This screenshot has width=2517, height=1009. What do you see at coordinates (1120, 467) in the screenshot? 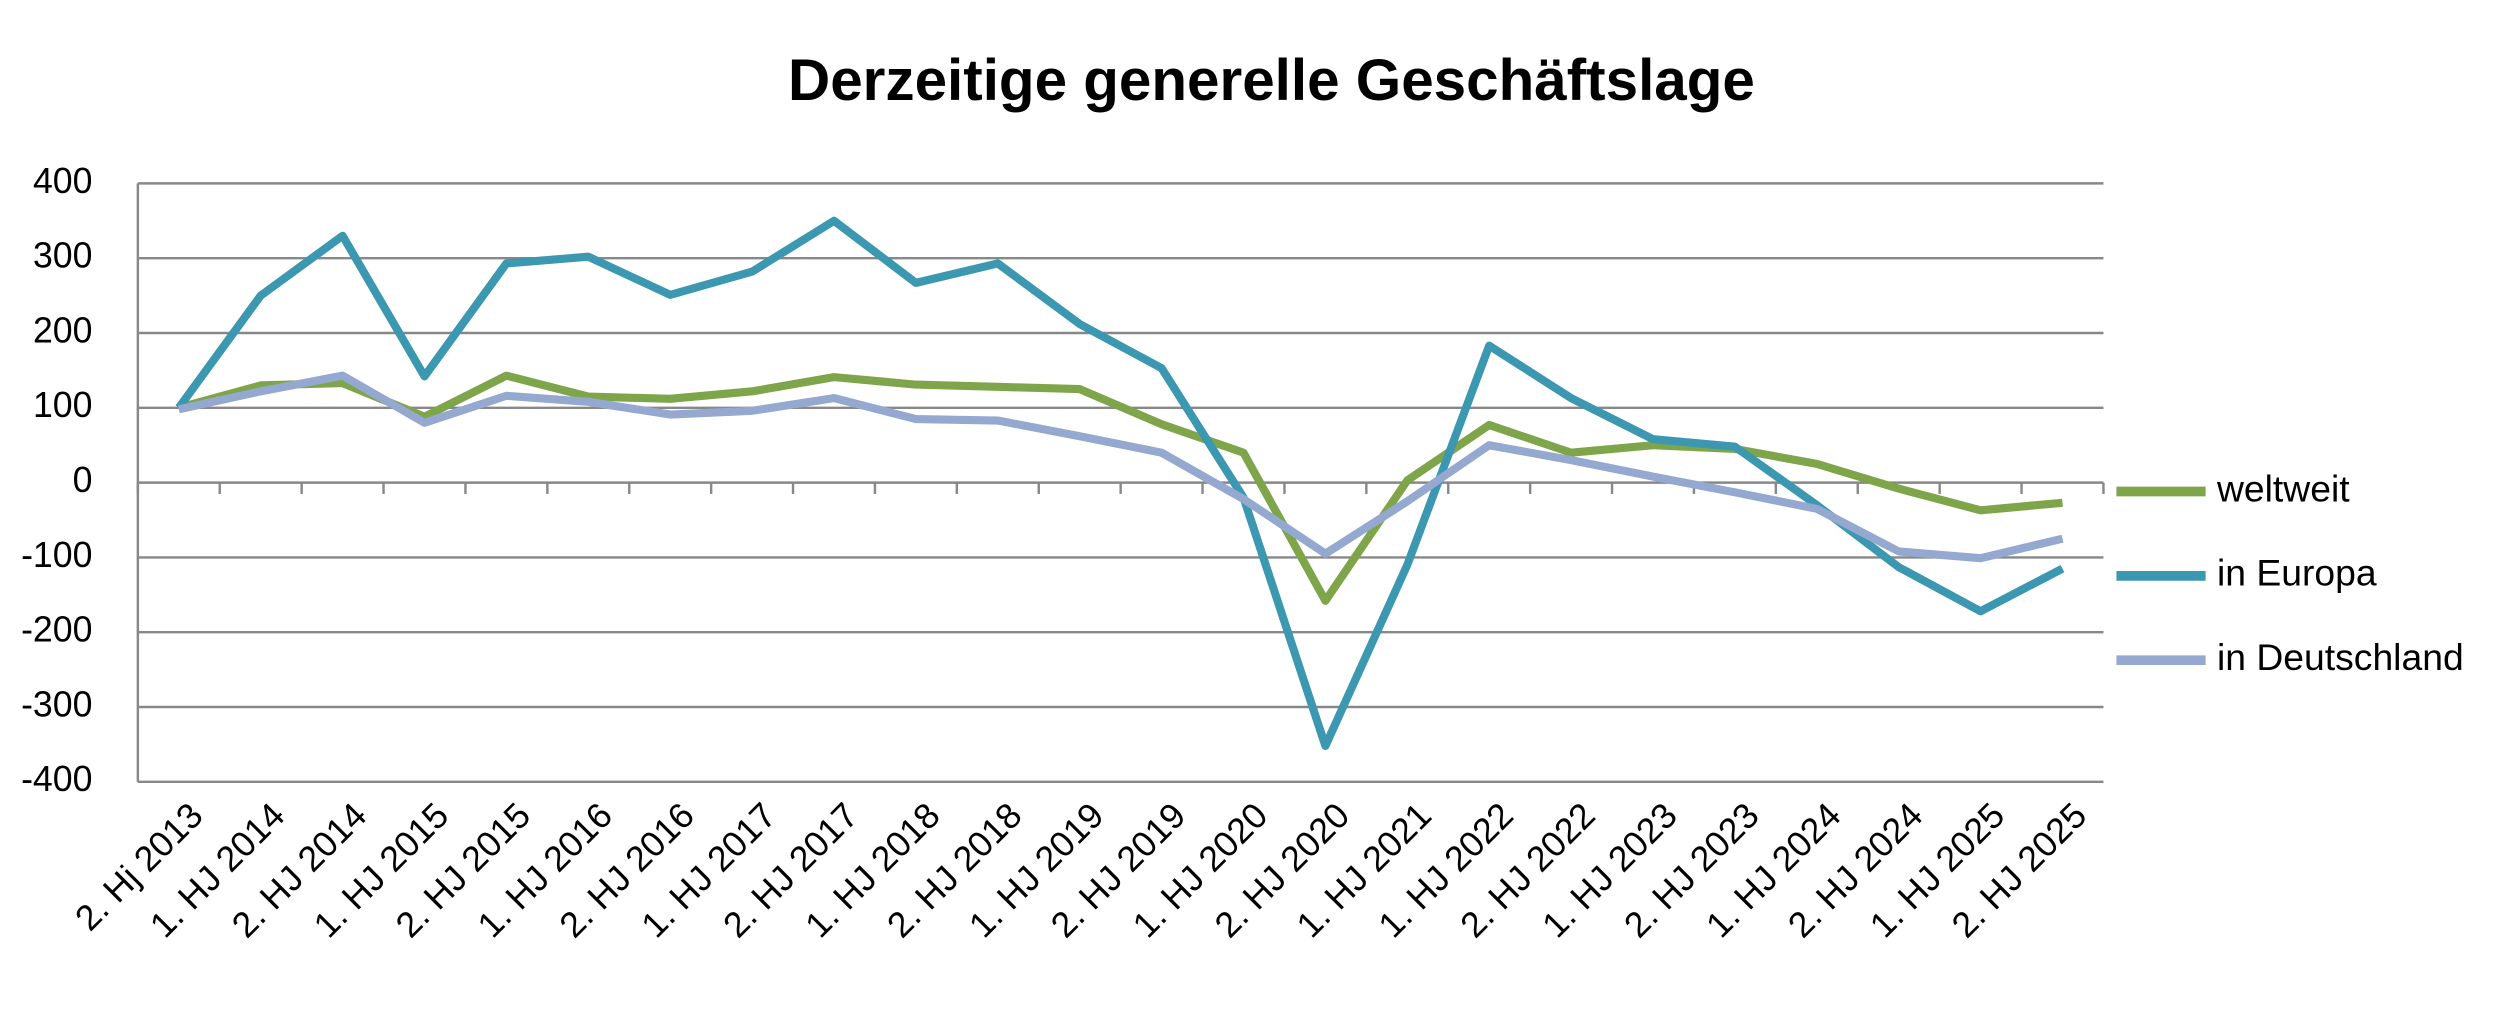
I see `series-line` at bounding box center [1120, 467].